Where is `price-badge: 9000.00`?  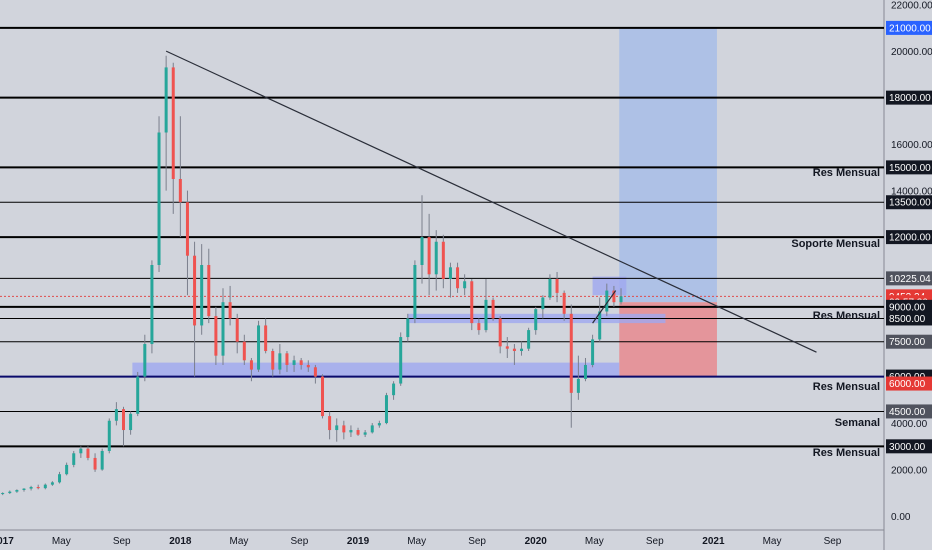
price-badge: 9000.00 is located at coordinates (909, 306).